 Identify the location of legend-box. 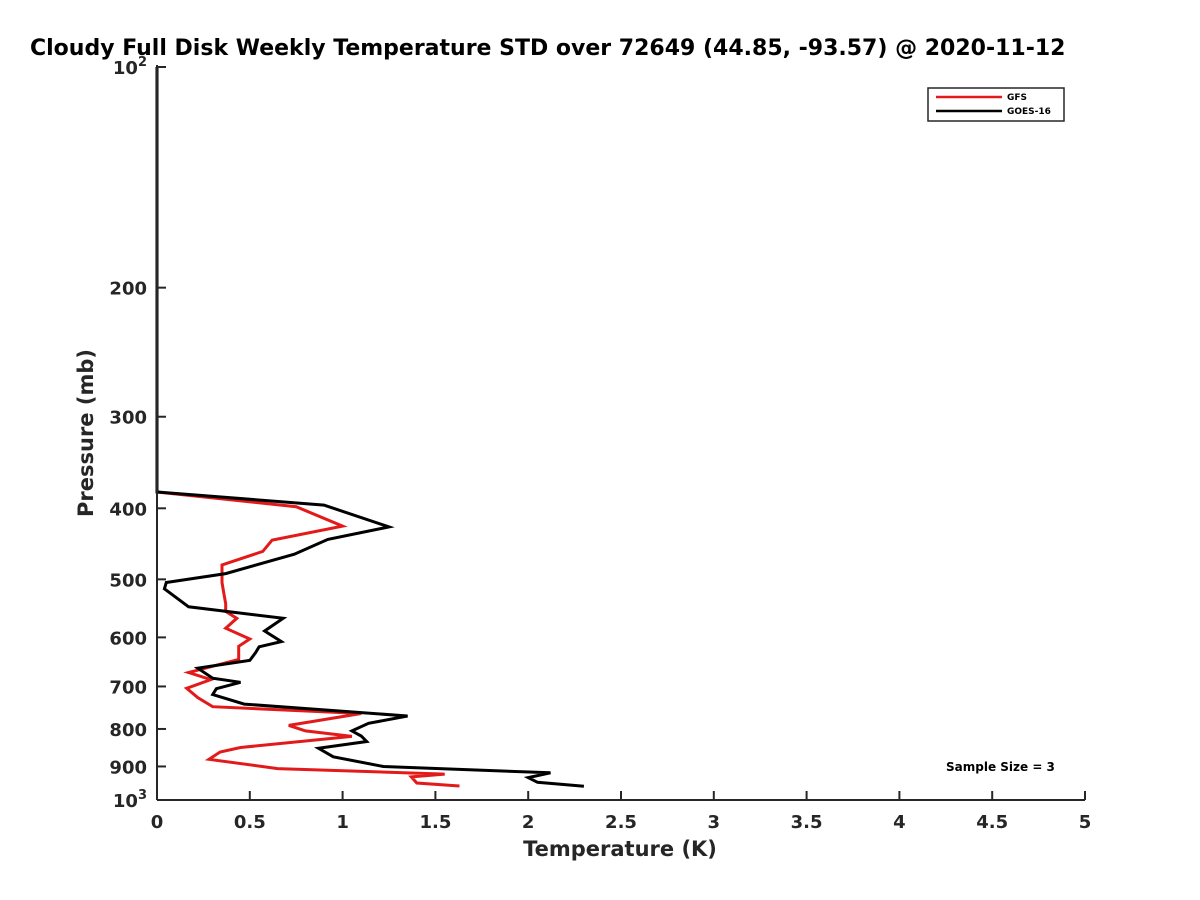
(996, 104).